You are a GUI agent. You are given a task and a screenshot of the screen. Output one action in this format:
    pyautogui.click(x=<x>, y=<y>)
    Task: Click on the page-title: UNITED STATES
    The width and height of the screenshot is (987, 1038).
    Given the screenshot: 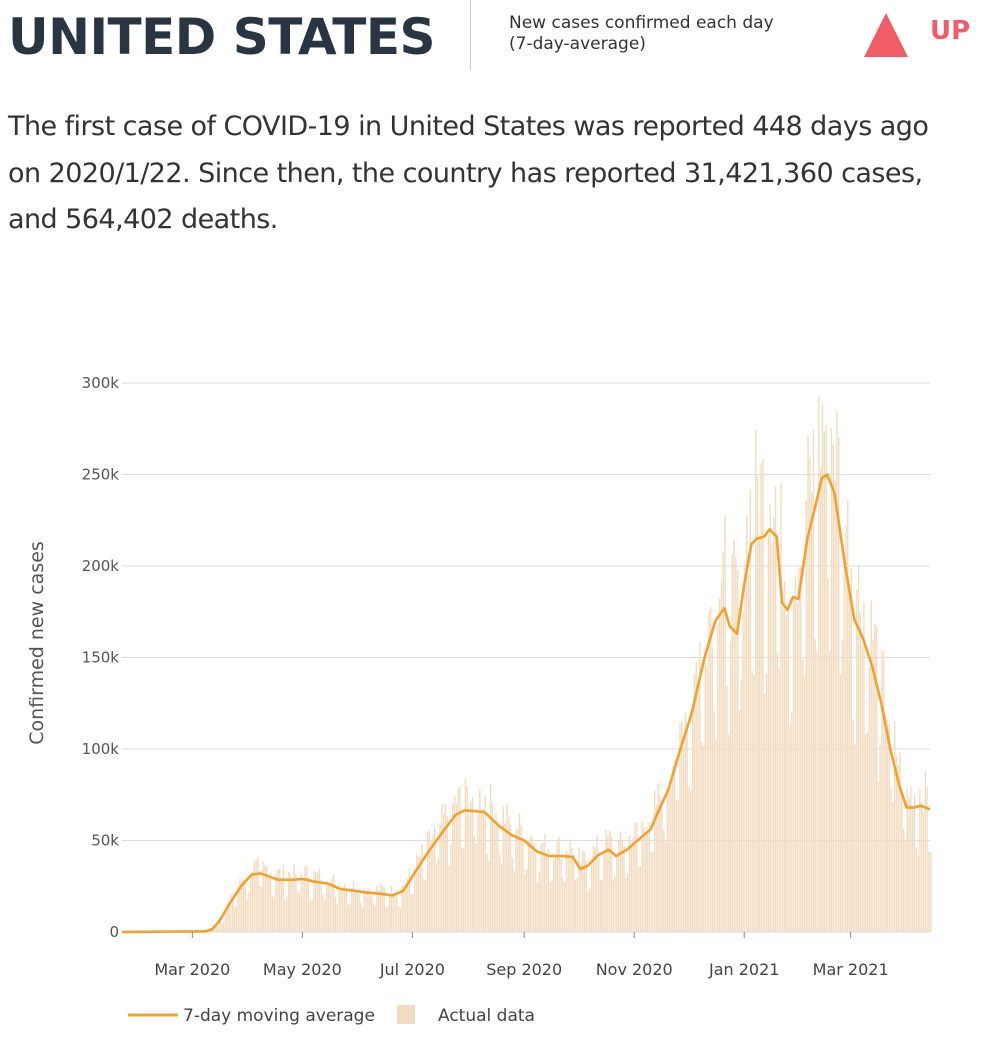 What is the action you would take?
    pyautogui.click(x=222, y=37)
    